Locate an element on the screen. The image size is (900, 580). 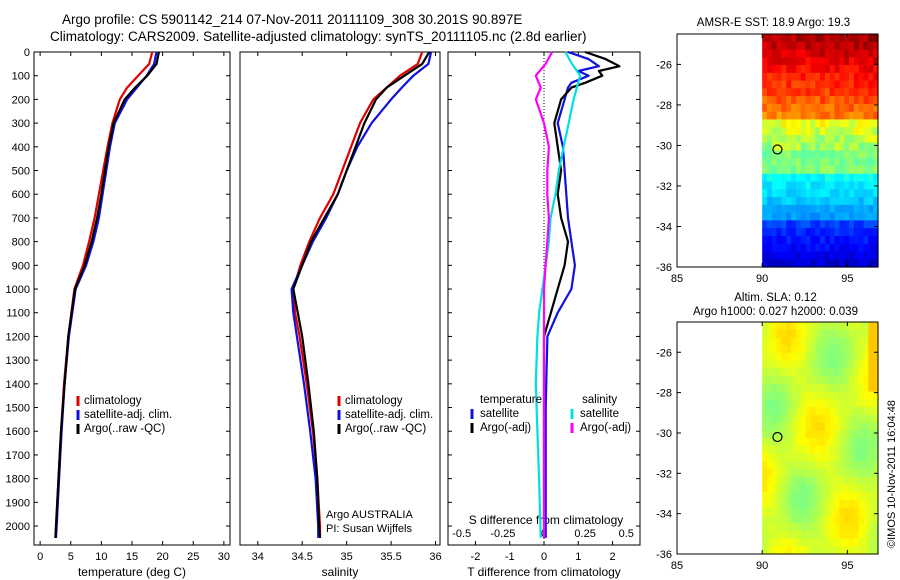
x-tick-label: 15 is located at coordinates (132, 557).